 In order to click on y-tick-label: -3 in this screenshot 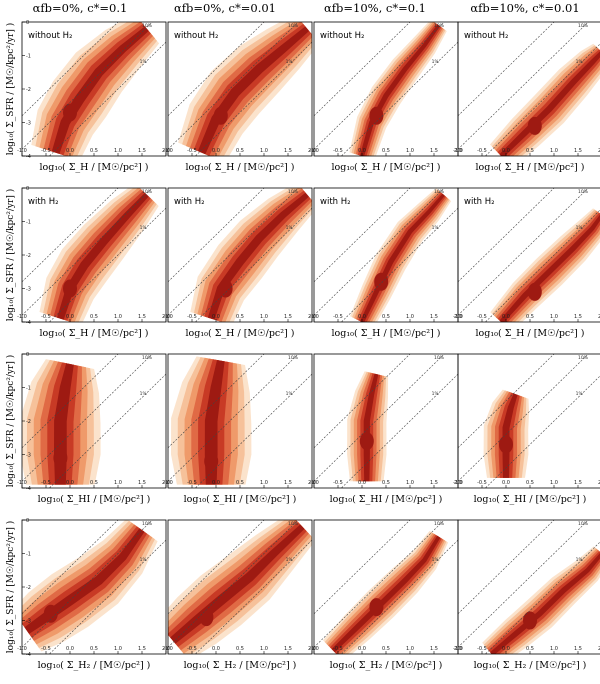, I will do `click(28, 124)`.